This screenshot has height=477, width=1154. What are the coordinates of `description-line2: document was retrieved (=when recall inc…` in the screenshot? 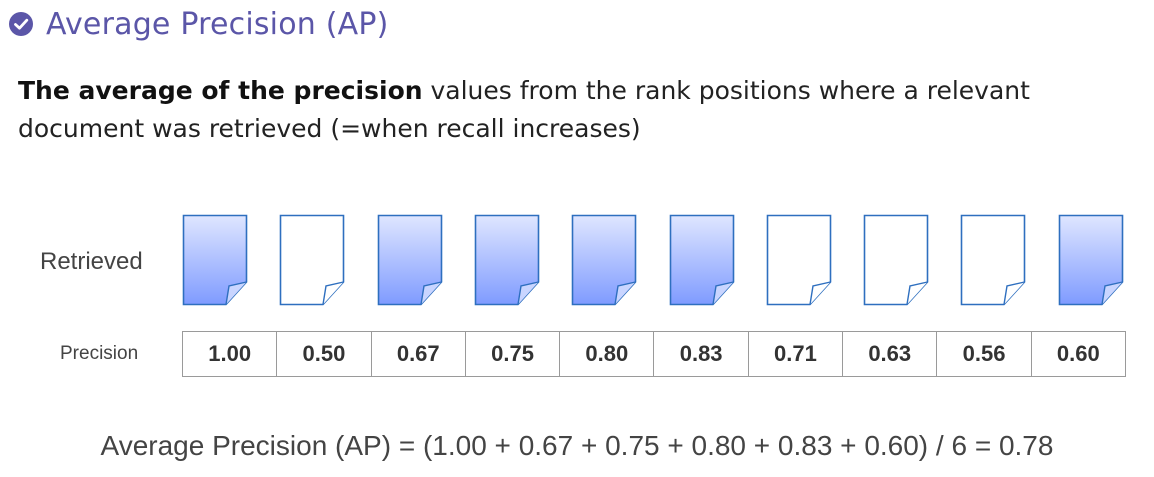 It's located at (329, 128).